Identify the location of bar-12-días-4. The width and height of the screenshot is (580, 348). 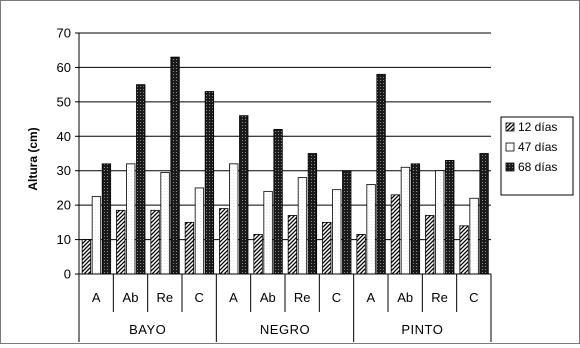
(189, 248).